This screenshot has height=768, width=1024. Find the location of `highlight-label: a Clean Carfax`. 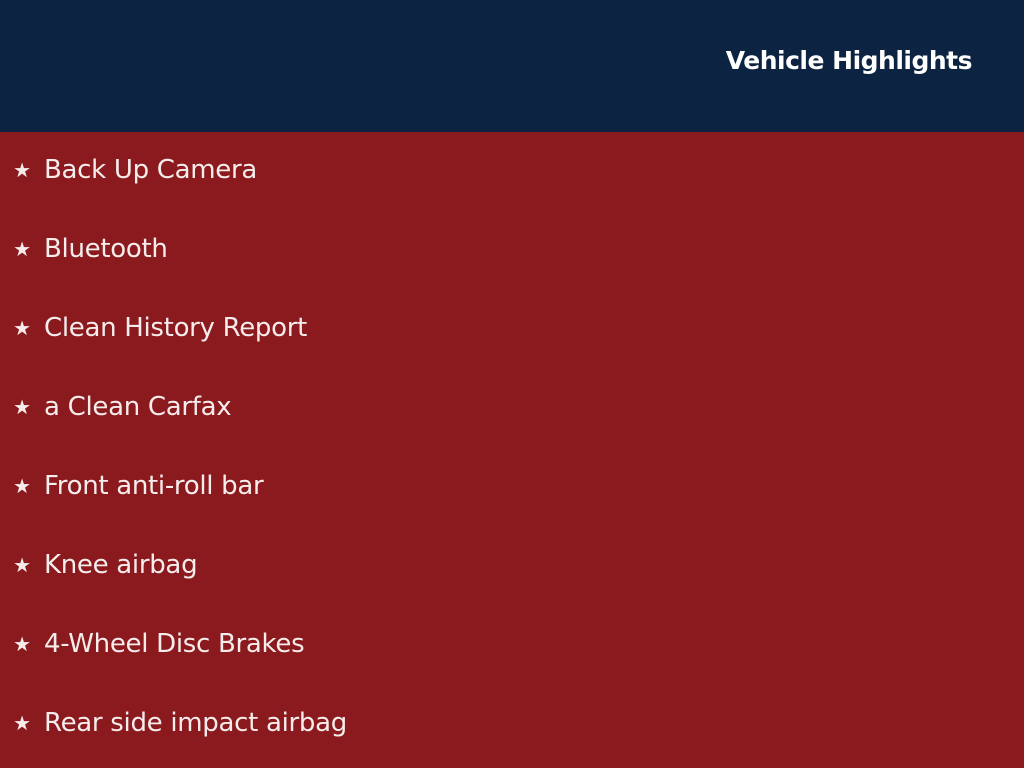

highlight-label: a Clean Carfax is located at coordinates (138, 407).